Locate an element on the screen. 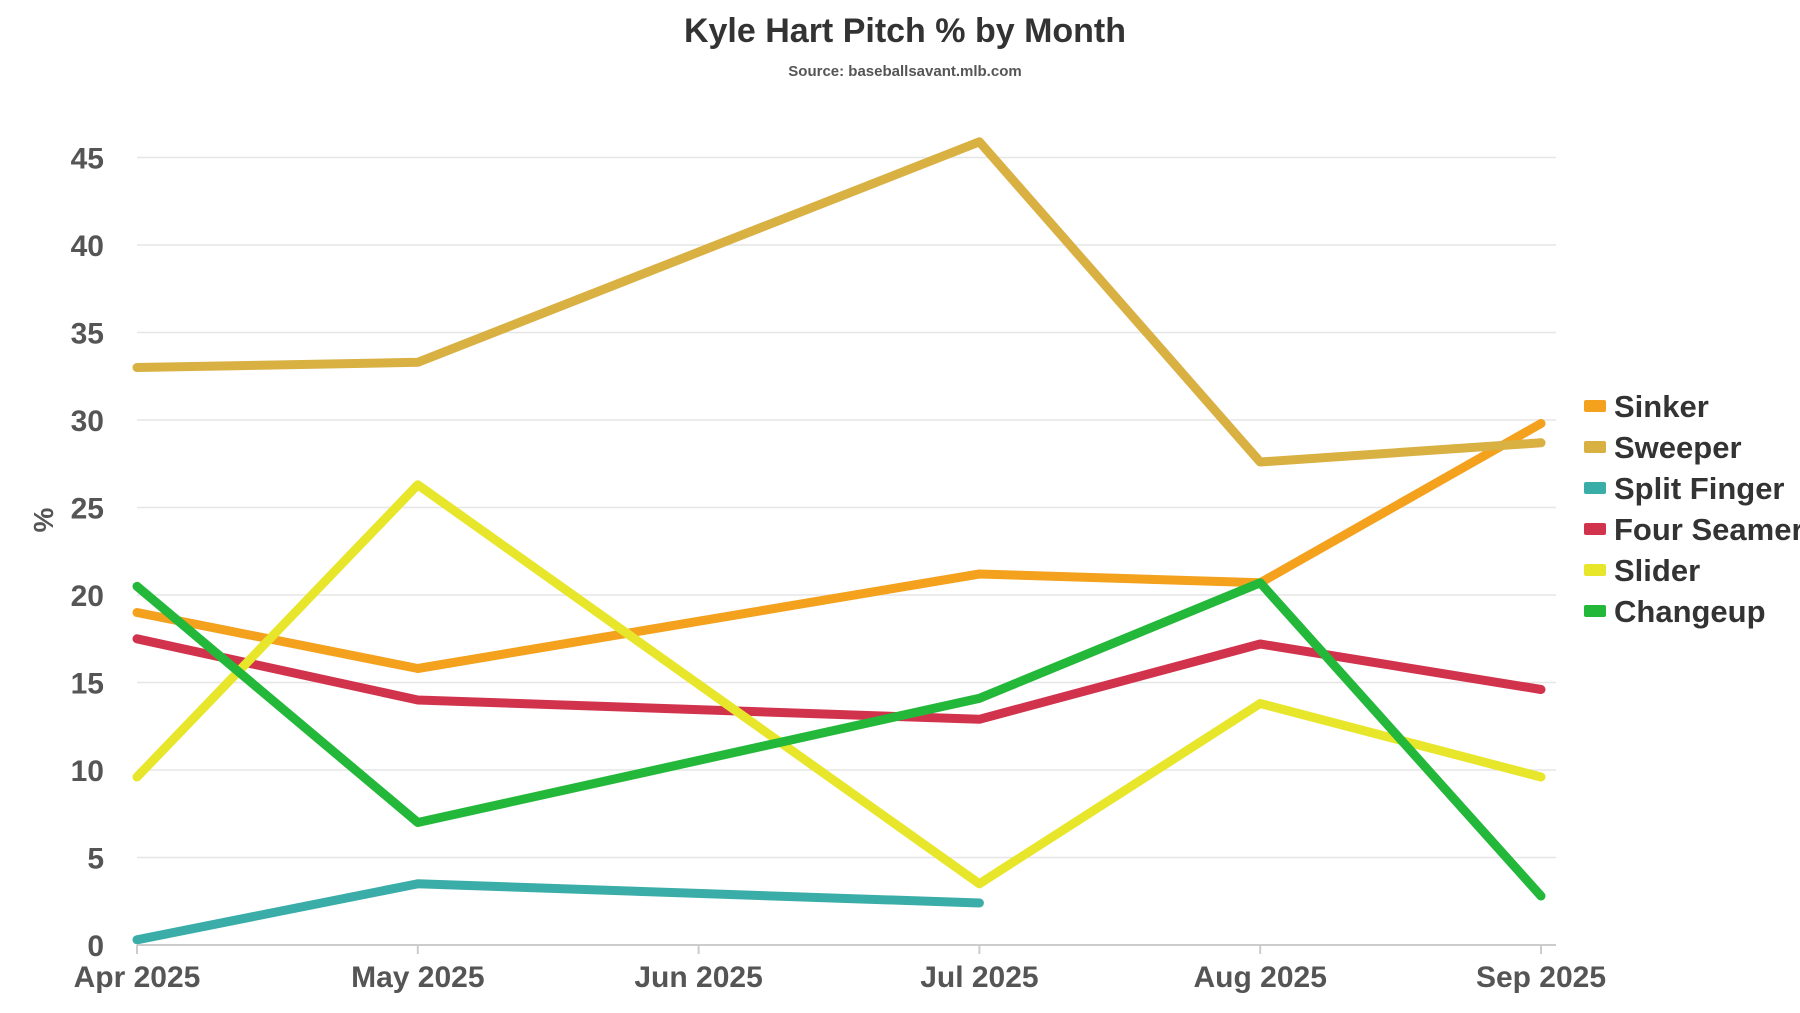  series-line-split-finger is located at coordinates (558, 912).